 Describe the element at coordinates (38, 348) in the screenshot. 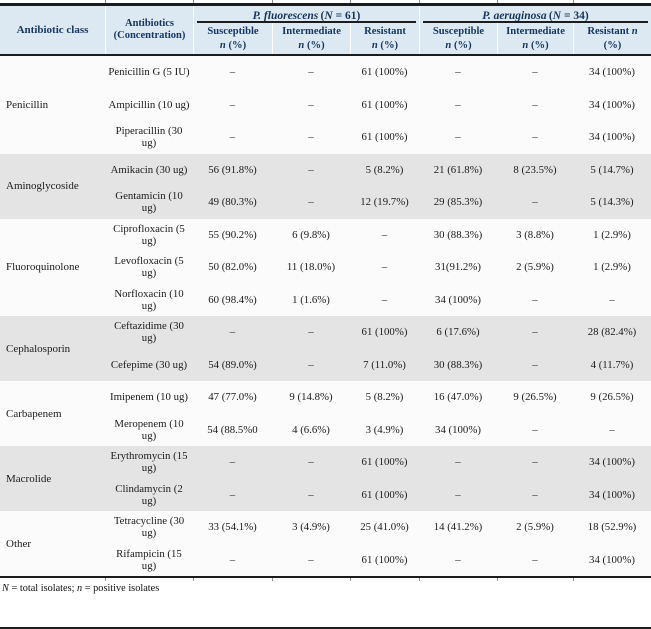

I see `class-cell: Cephalosporin` at that location.